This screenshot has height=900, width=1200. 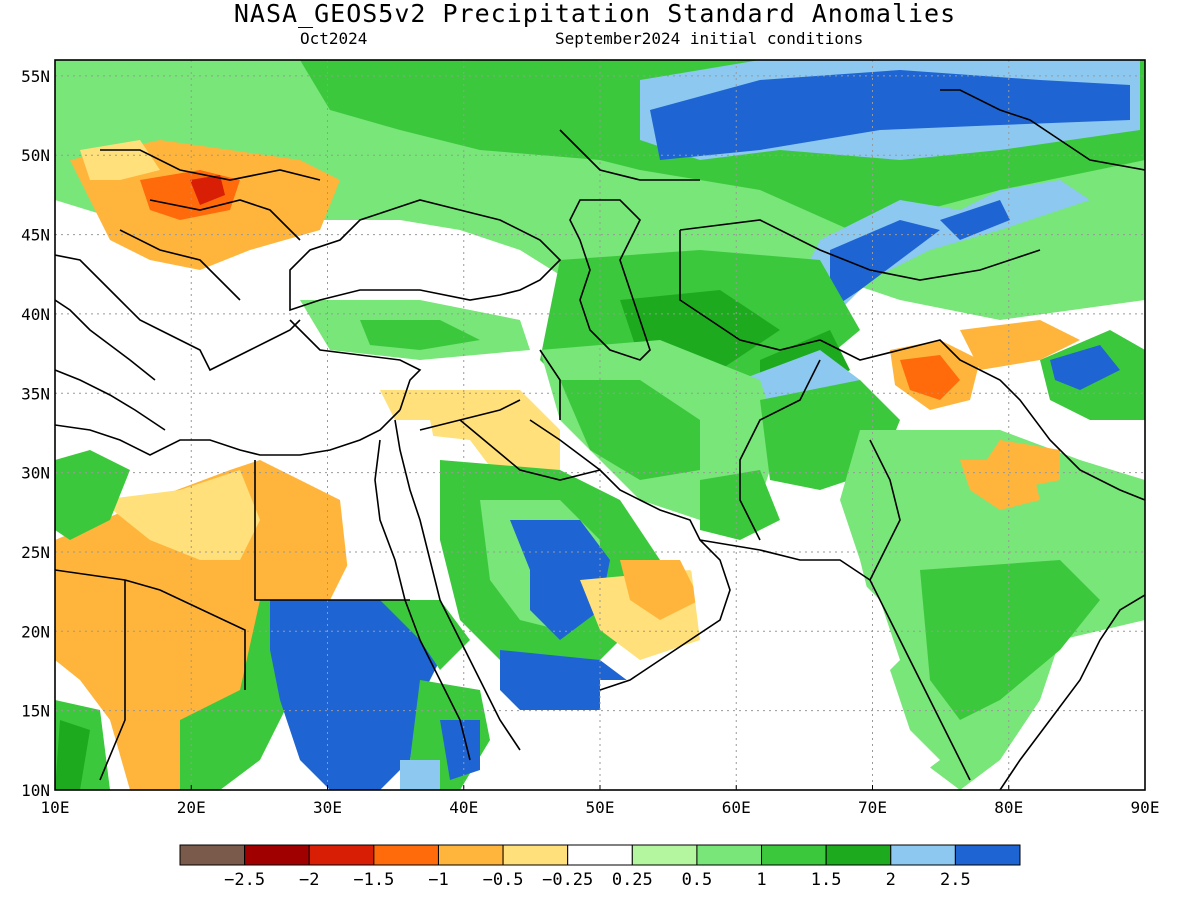 What do you see at coordinates (955, 880) in the screenshot?
I see `colorbar-label: 2.5` at bounding box center [955, 880].